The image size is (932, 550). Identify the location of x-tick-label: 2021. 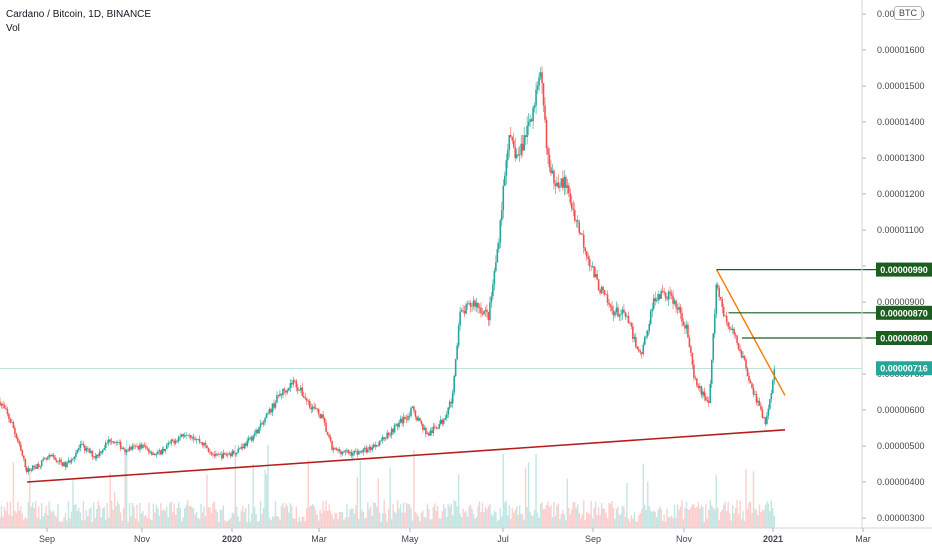
(773, 539).